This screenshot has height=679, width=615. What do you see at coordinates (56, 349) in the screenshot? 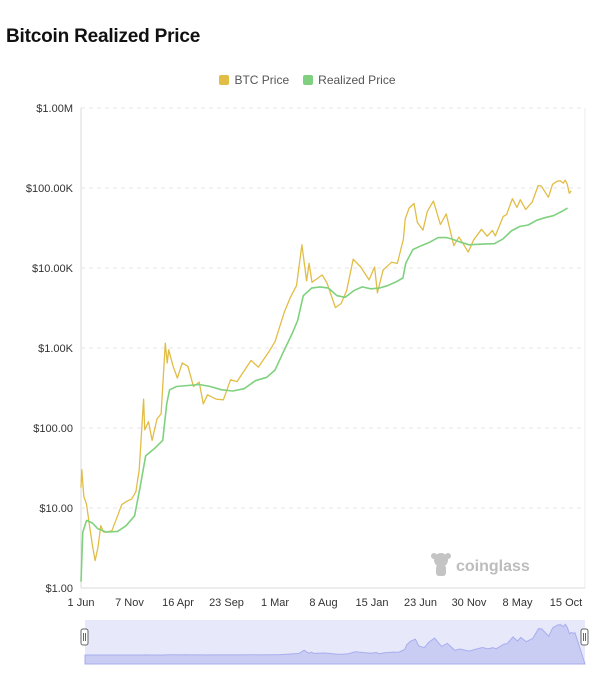
I see `y-tick-label: $1.00K` at bounding box center [56, 349].